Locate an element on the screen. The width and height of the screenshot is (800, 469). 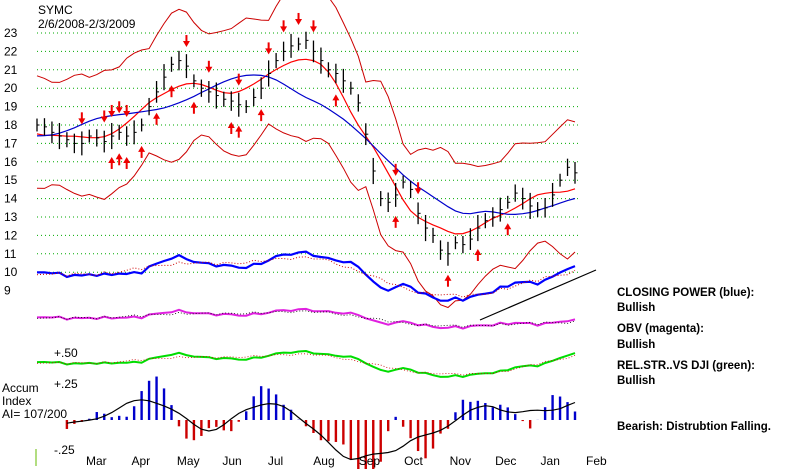
obv-ma is located at coordinates (306, 319).